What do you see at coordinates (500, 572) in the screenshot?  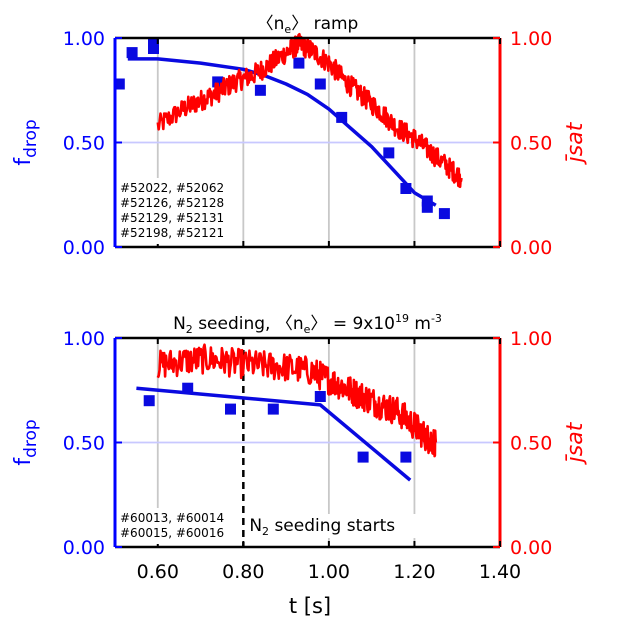 I see `x-tick-label: 1.40` at bounding box center [500, 572].